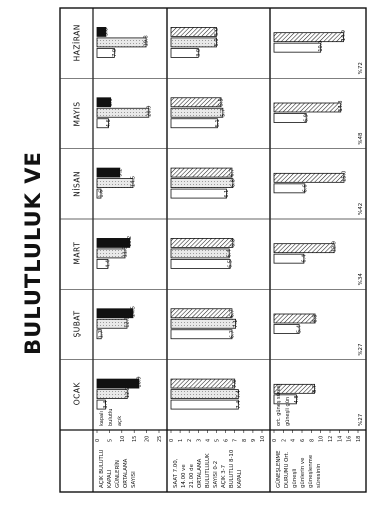  I want to click on row-label-line: süresinin, so click(319, 476).